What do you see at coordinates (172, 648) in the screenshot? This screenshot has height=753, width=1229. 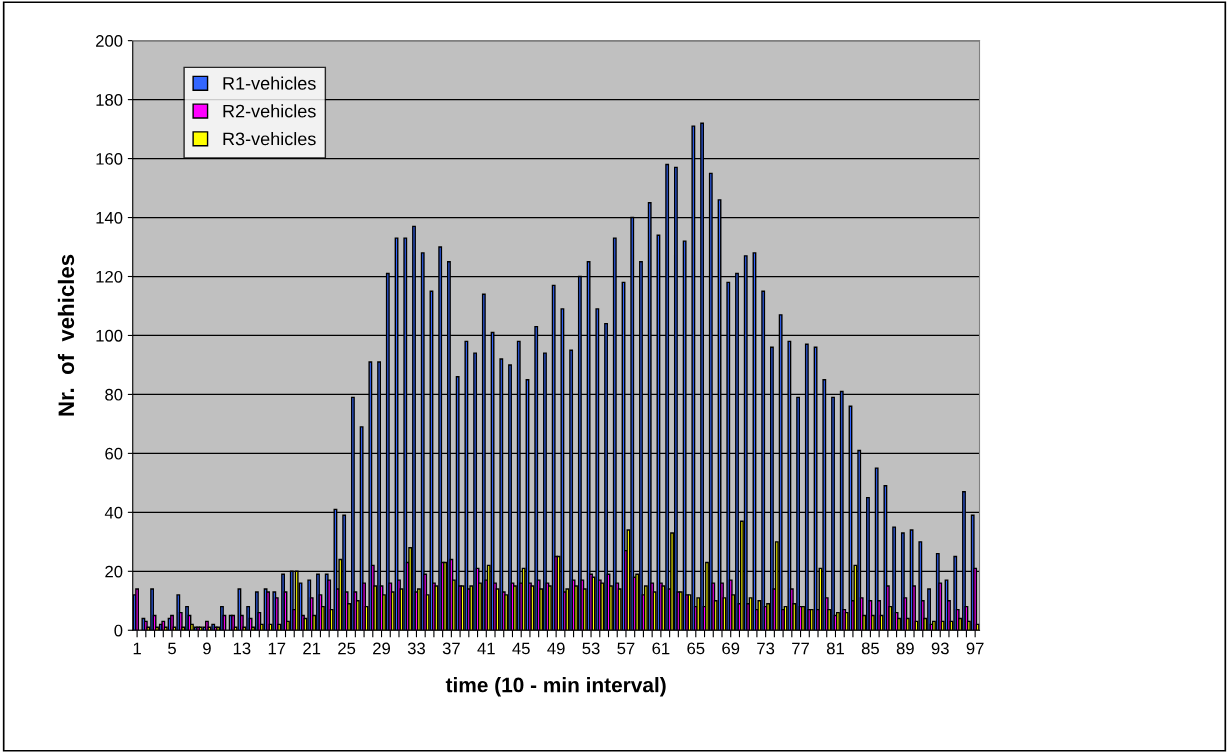 I see `x-tick-label: 5` at bounding box center [172, 648].